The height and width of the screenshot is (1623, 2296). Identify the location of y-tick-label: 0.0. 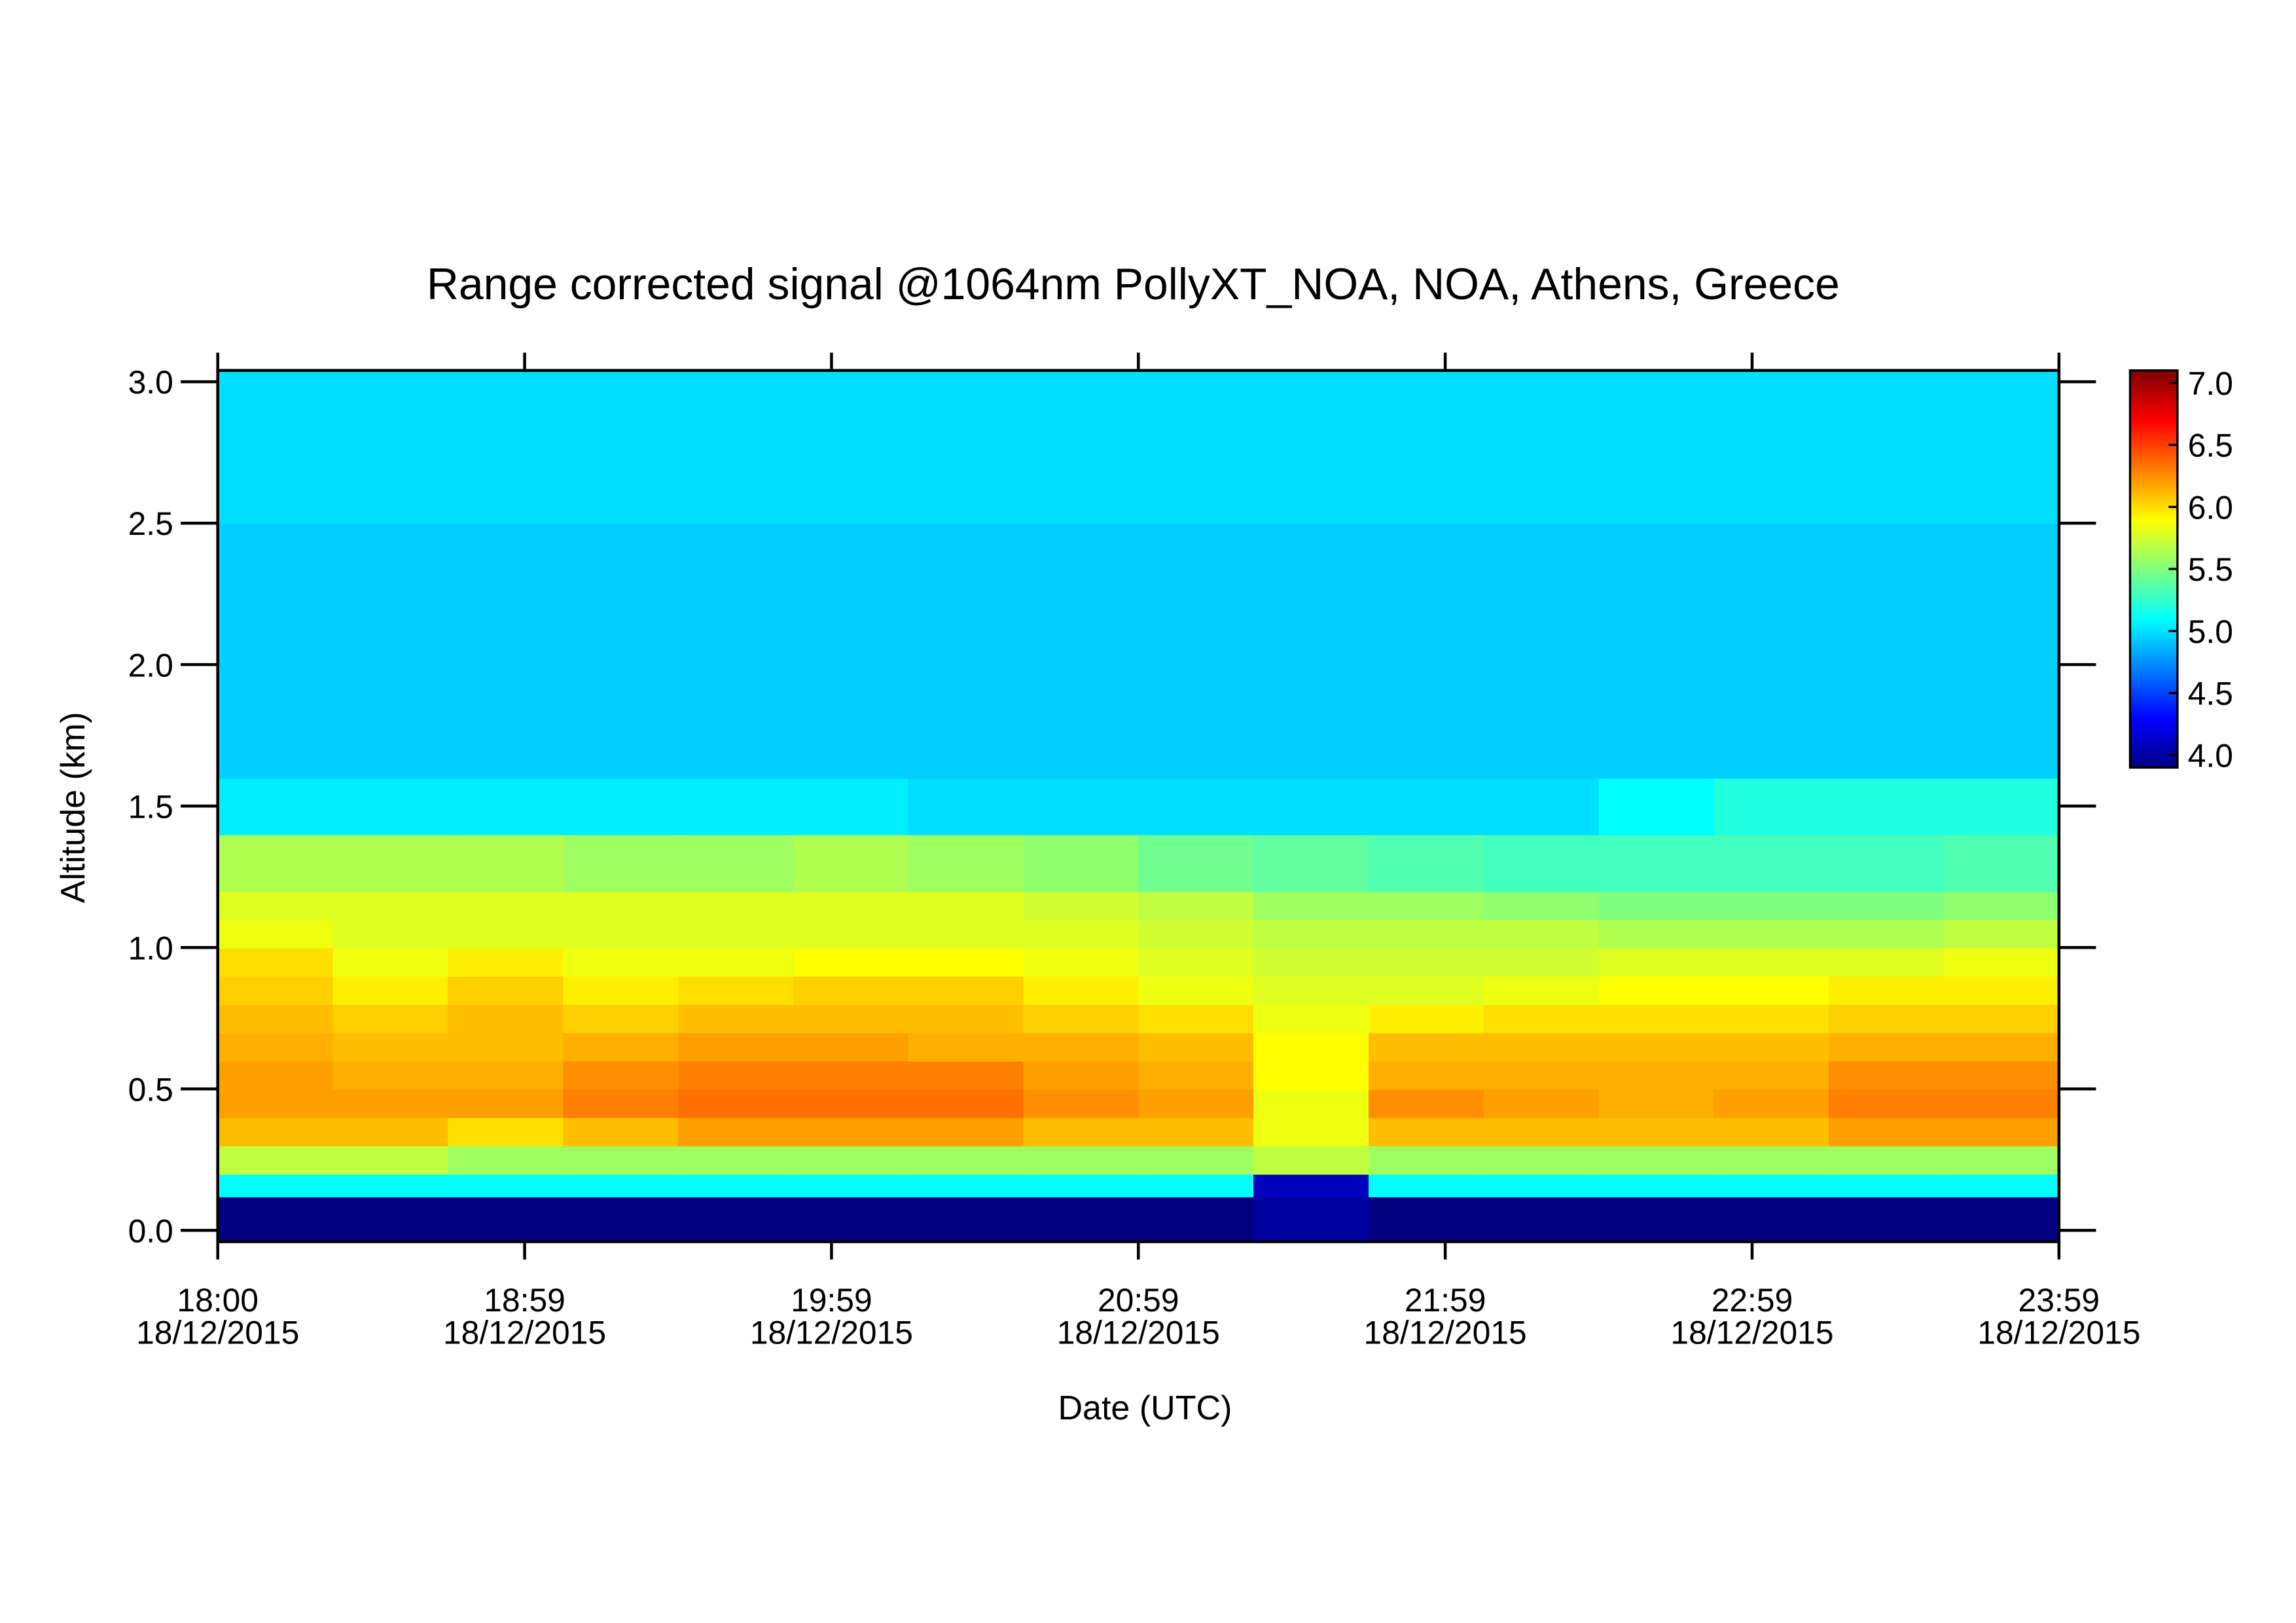
(150, 1231).